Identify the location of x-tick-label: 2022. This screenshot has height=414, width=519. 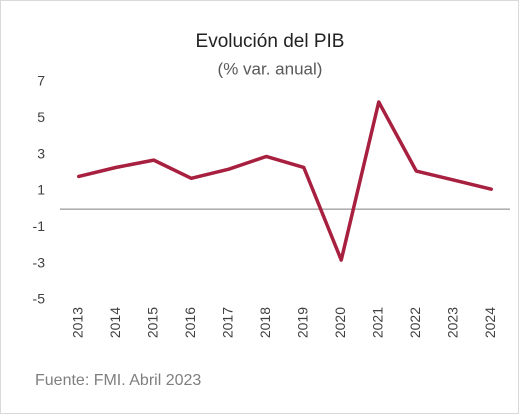
(415, 322).